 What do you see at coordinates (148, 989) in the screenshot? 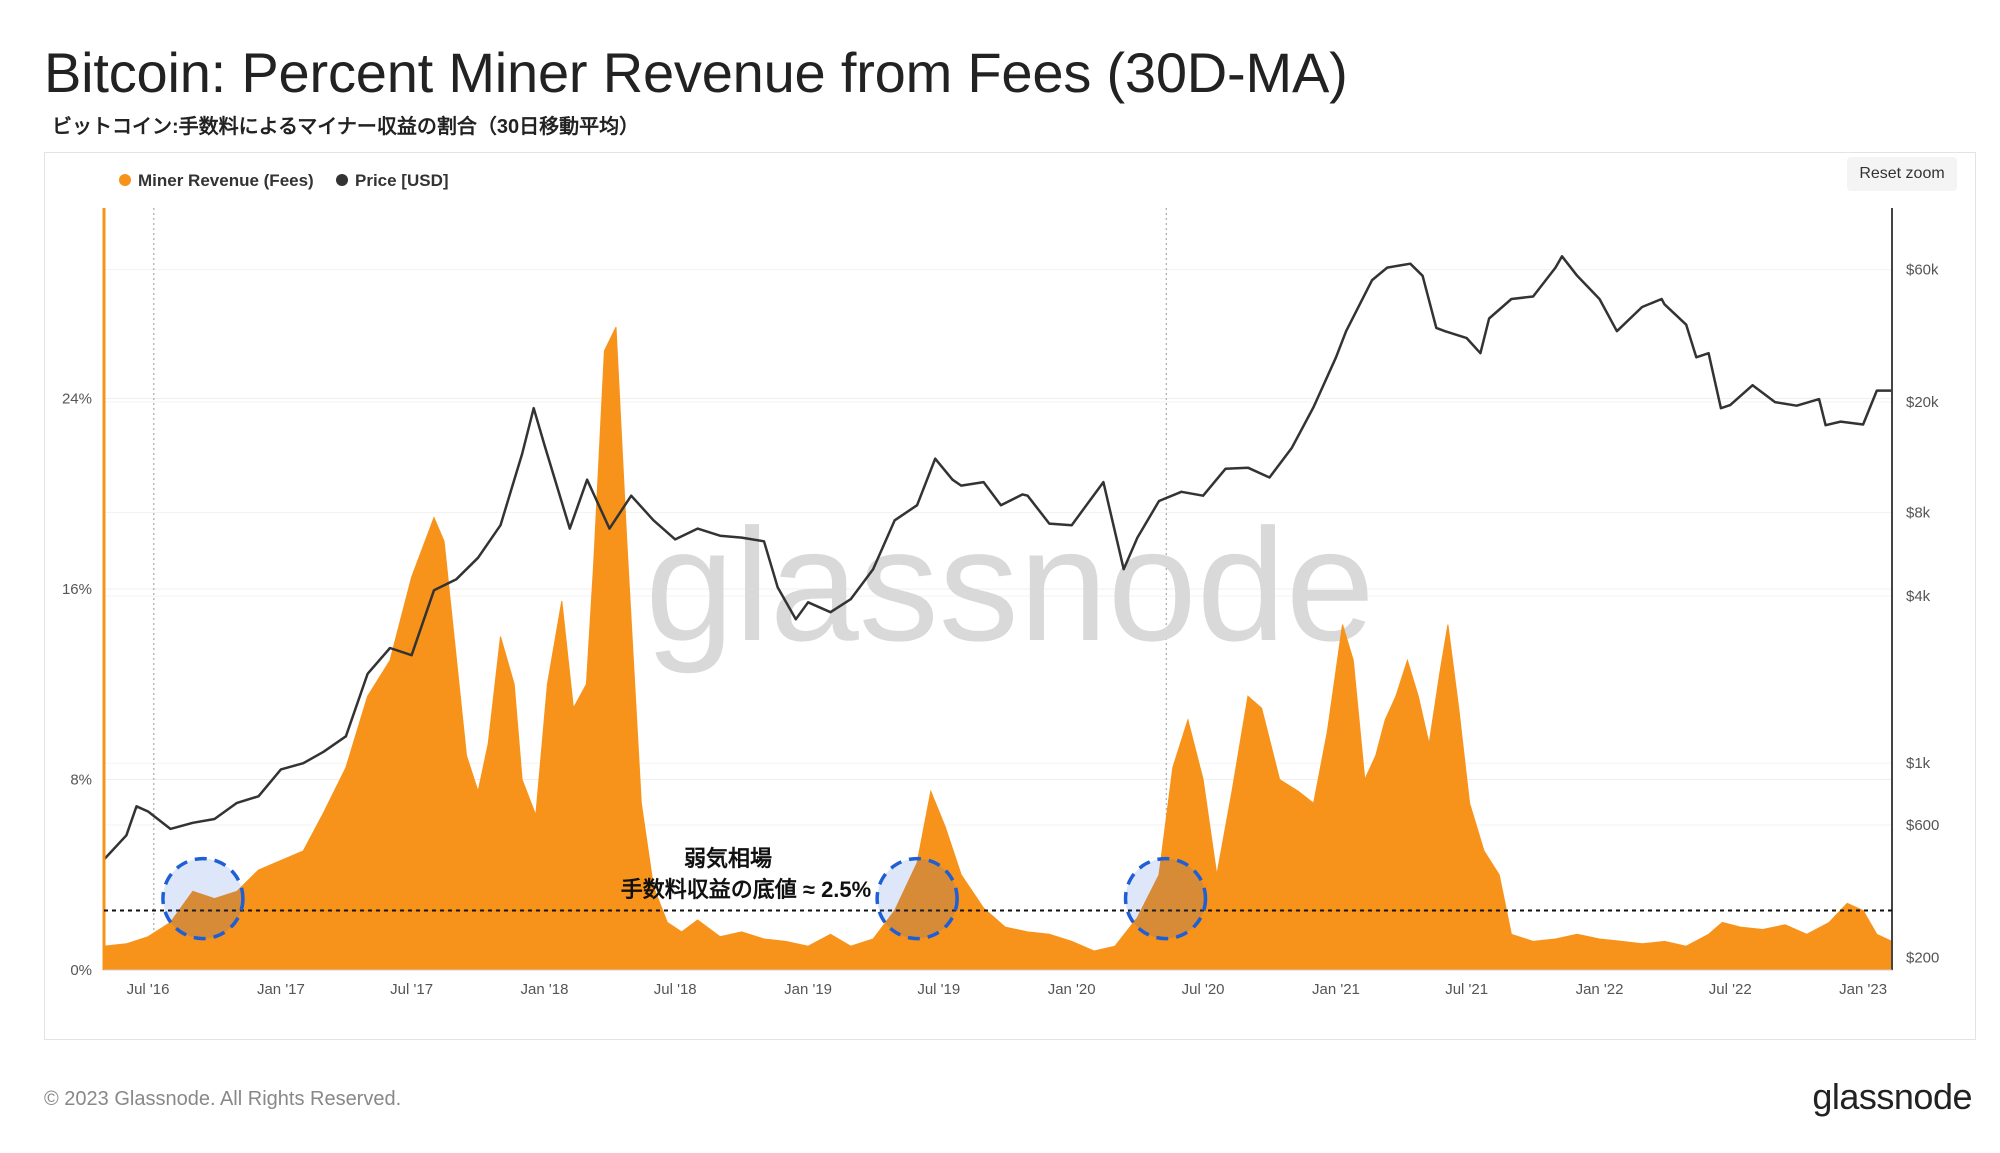
I see `x-tick-label: Jul '16` at bounding box center [148, 989].